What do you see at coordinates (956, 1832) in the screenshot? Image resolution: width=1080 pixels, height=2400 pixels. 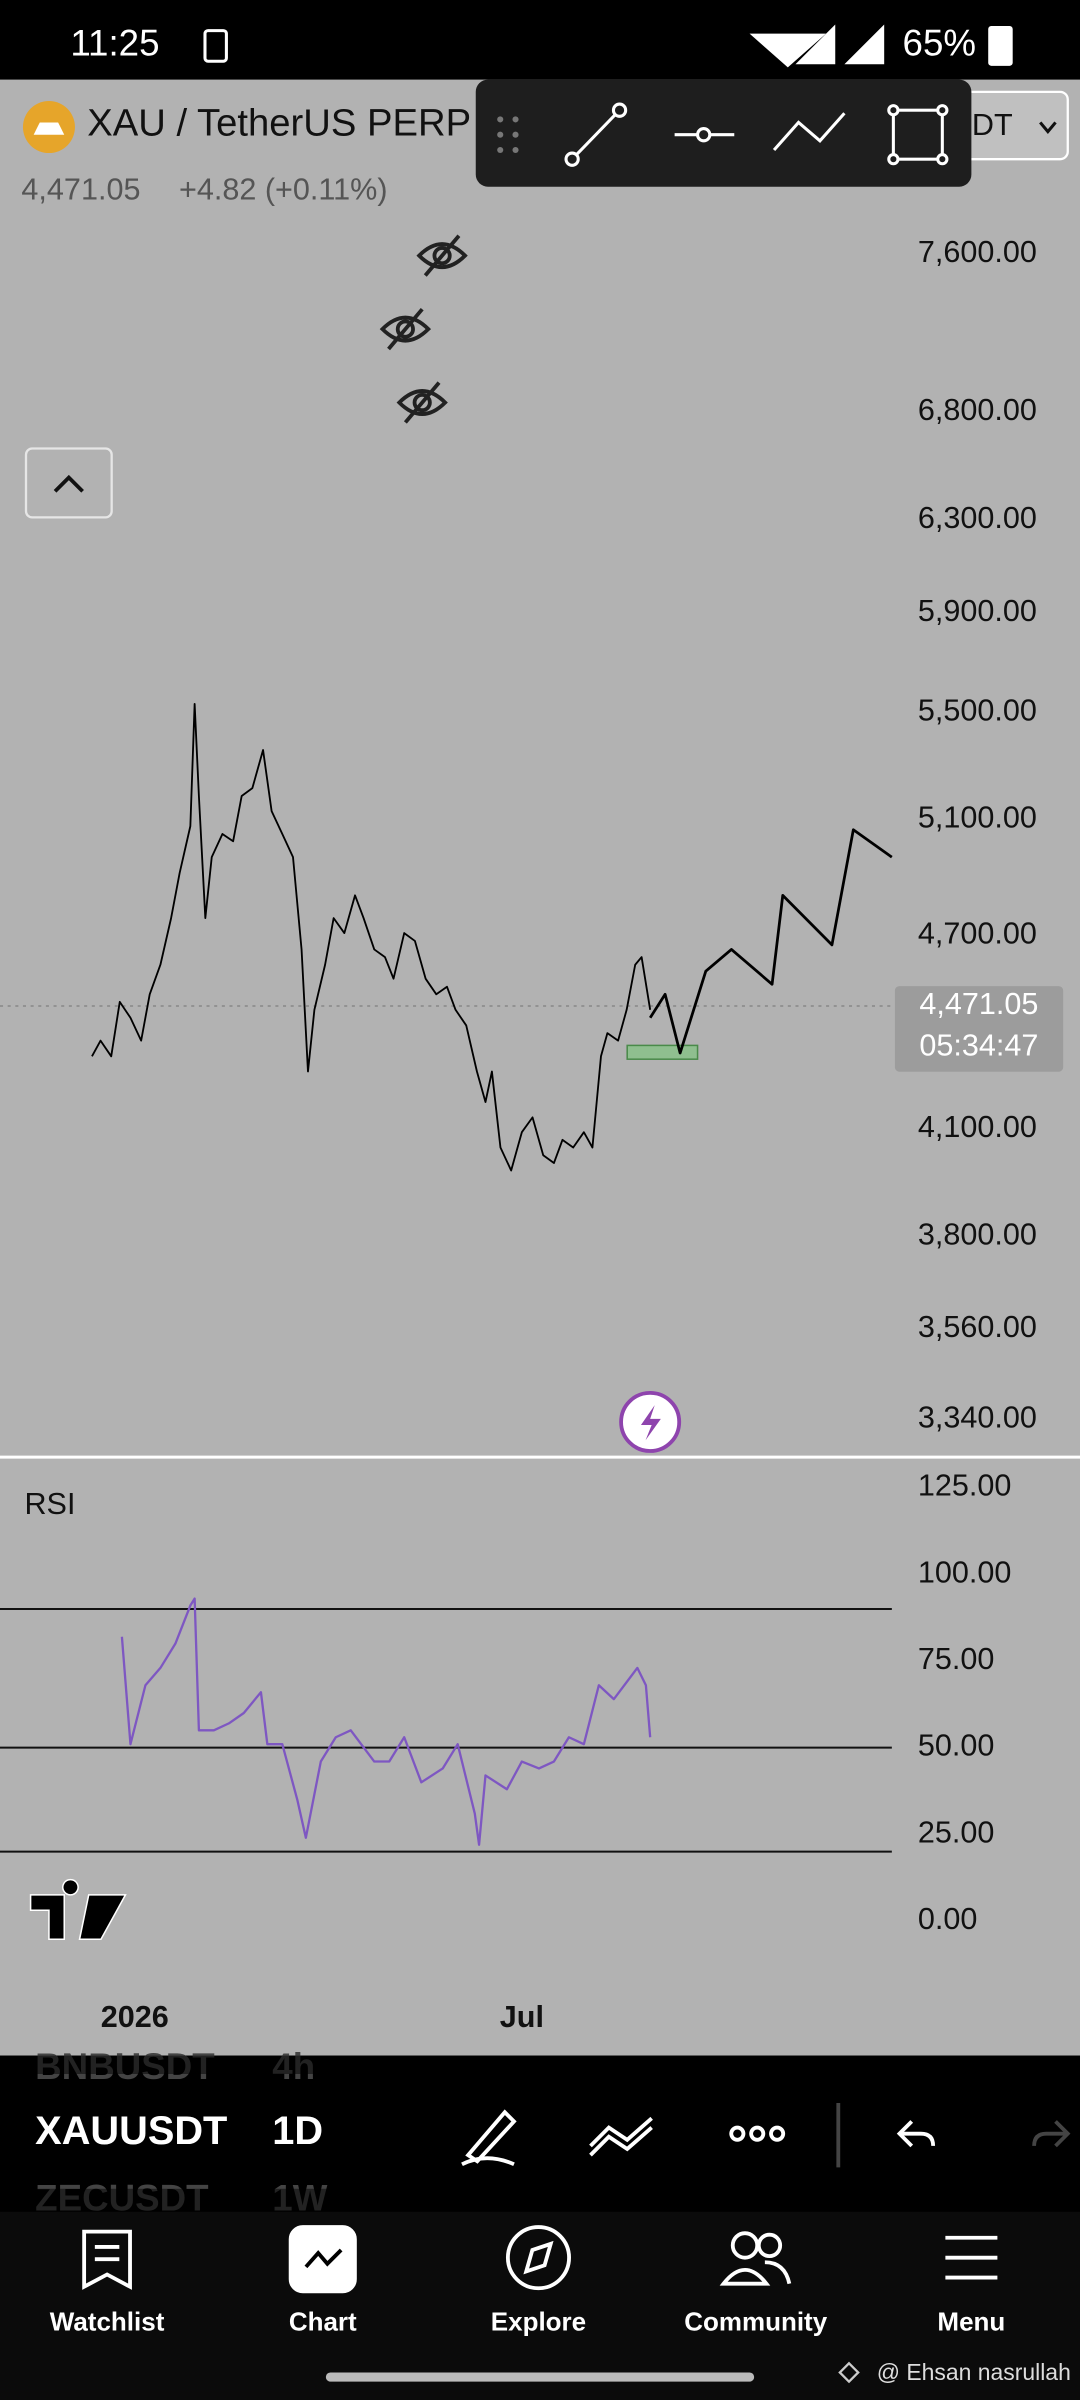 I see `y-tick-label: 25.00` at bounding box center [956, 1832].